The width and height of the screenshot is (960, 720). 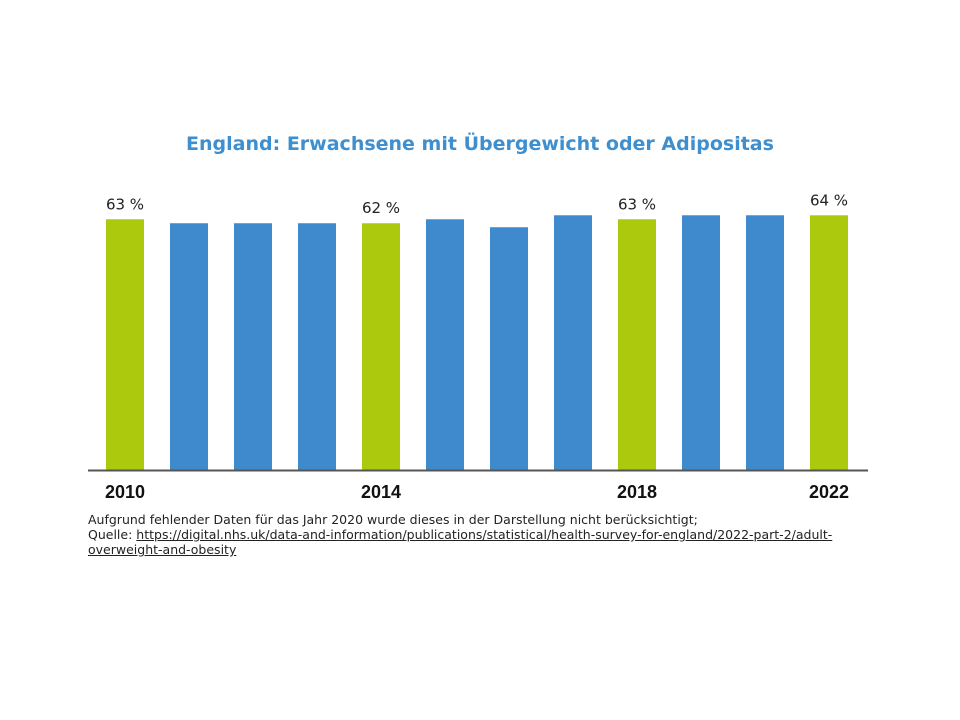 What do you see at coordinates (573, 342) in the screenshot?
I see `bar-2017` at bounding box center [573, 342].